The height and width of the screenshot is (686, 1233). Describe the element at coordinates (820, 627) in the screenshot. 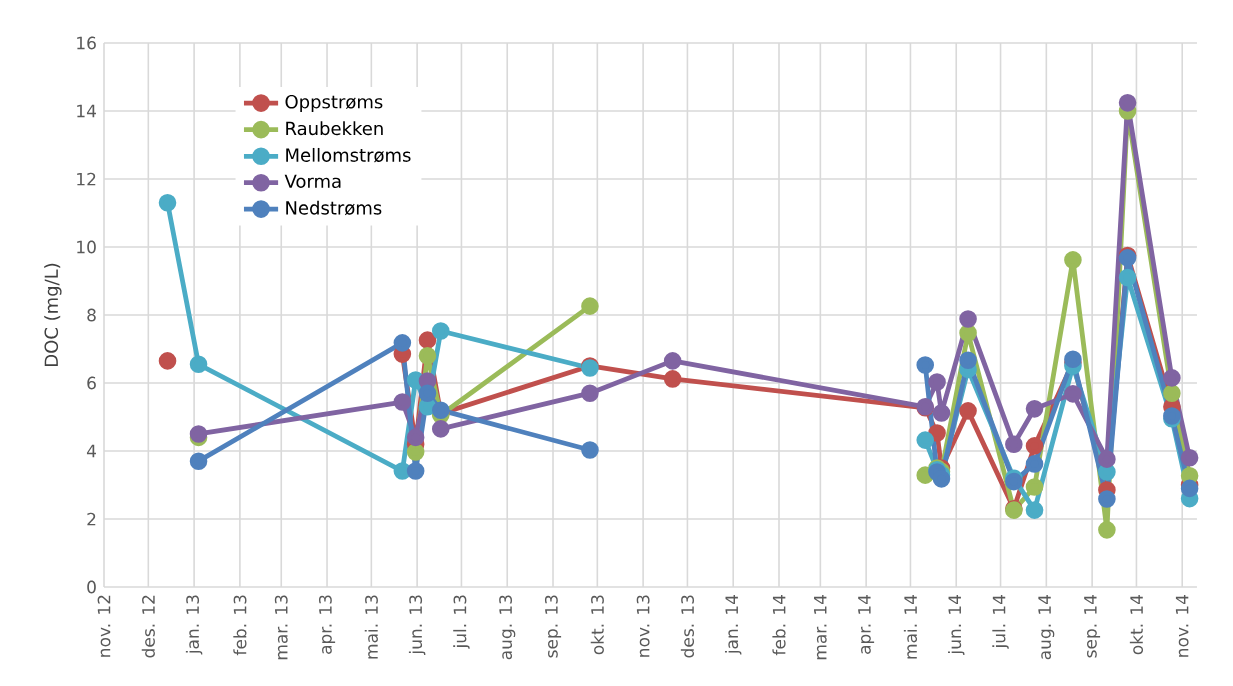

I see `x-tick-label: mar. 14` at that location.